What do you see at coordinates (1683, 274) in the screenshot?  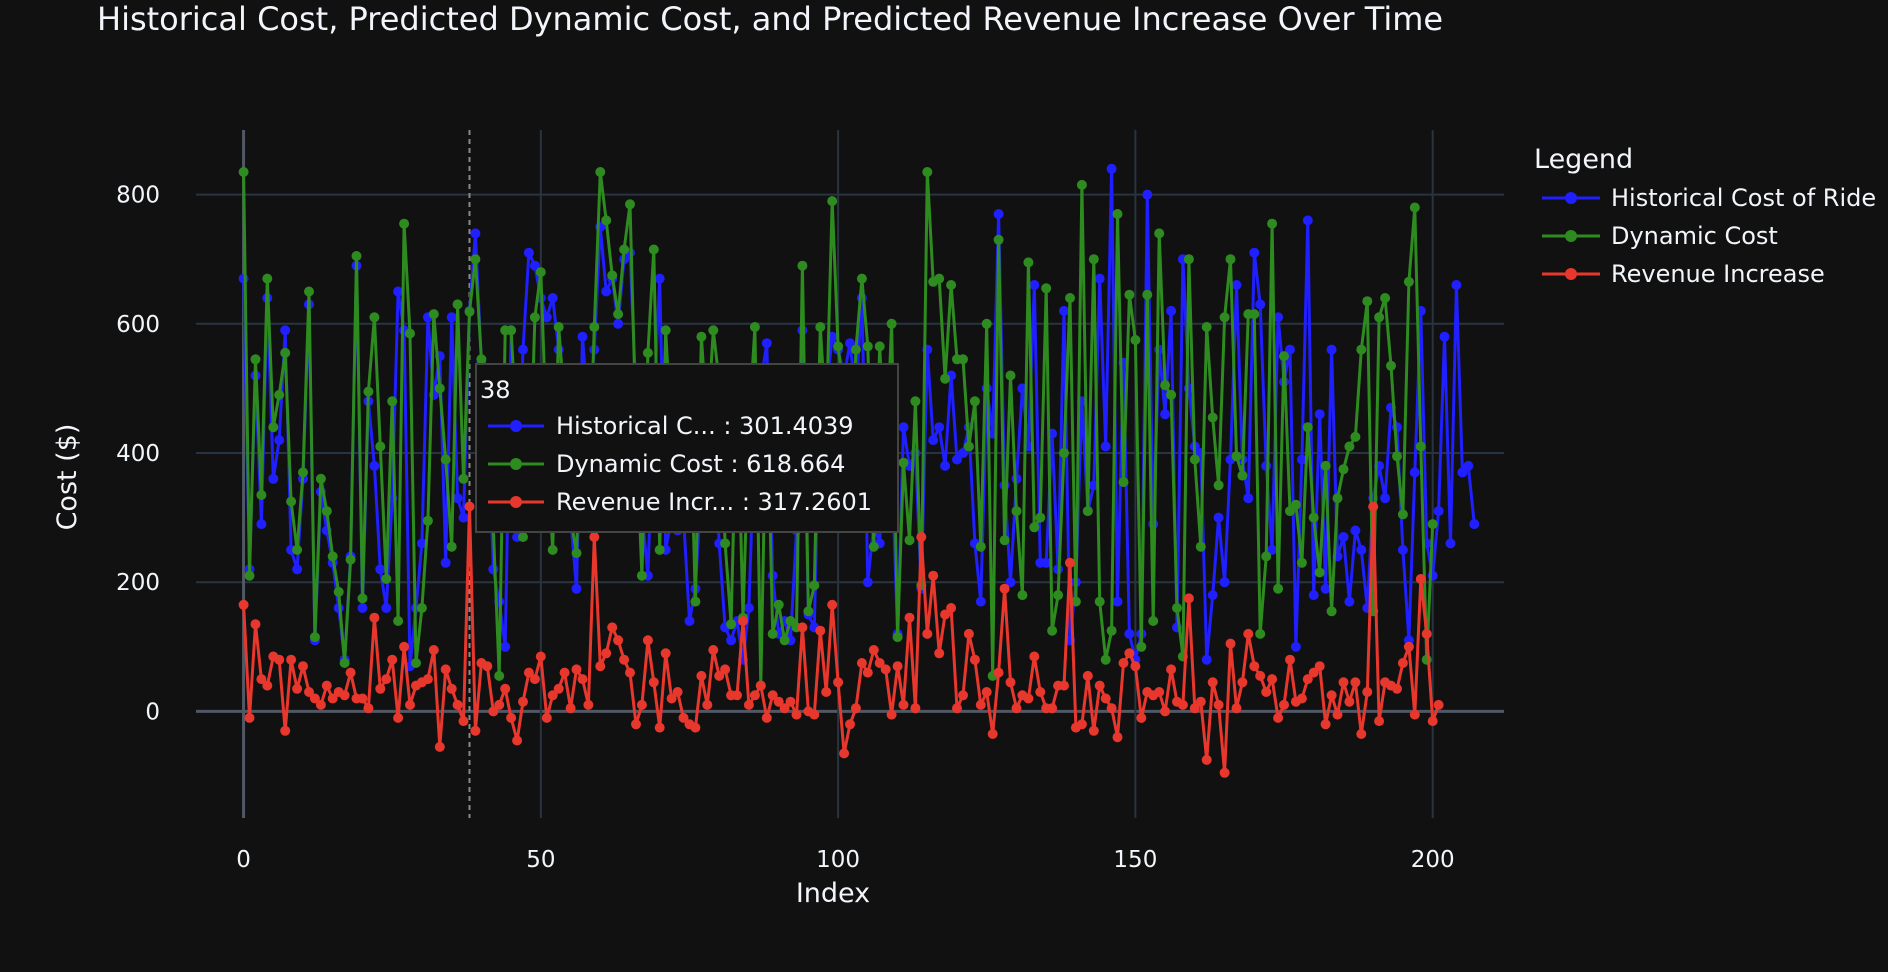 I see `legend-item: Revenue Increase` at bounding box center [1683, 274].